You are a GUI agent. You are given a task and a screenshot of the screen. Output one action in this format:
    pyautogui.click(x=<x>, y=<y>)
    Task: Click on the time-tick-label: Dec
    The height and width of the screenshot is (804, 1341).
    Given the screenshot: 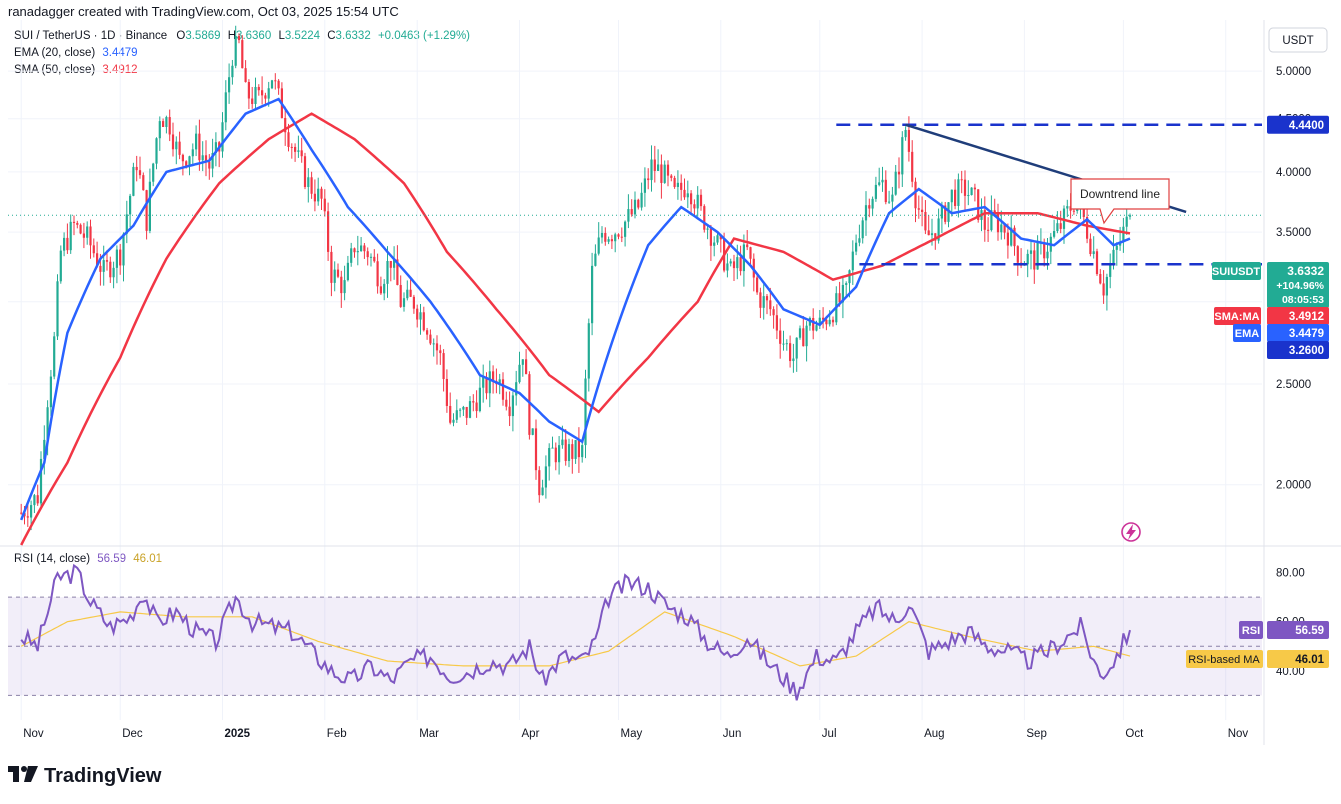 What is the action you would take?
    pyautogui.click(x=132, y=734)
    